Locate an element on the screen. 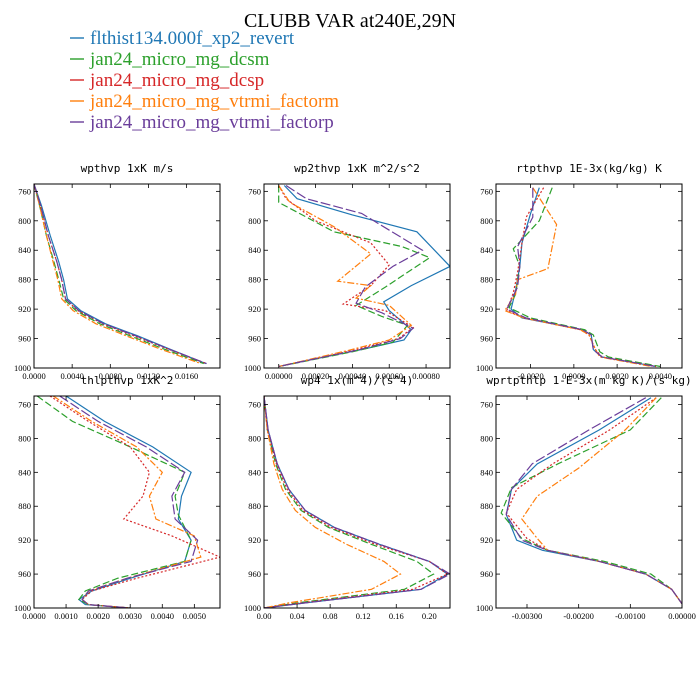 The height and width of the screenshot is (700, 700). legend-label: flthist134.000f_xp2_revert is located at coordinates (192, 38).